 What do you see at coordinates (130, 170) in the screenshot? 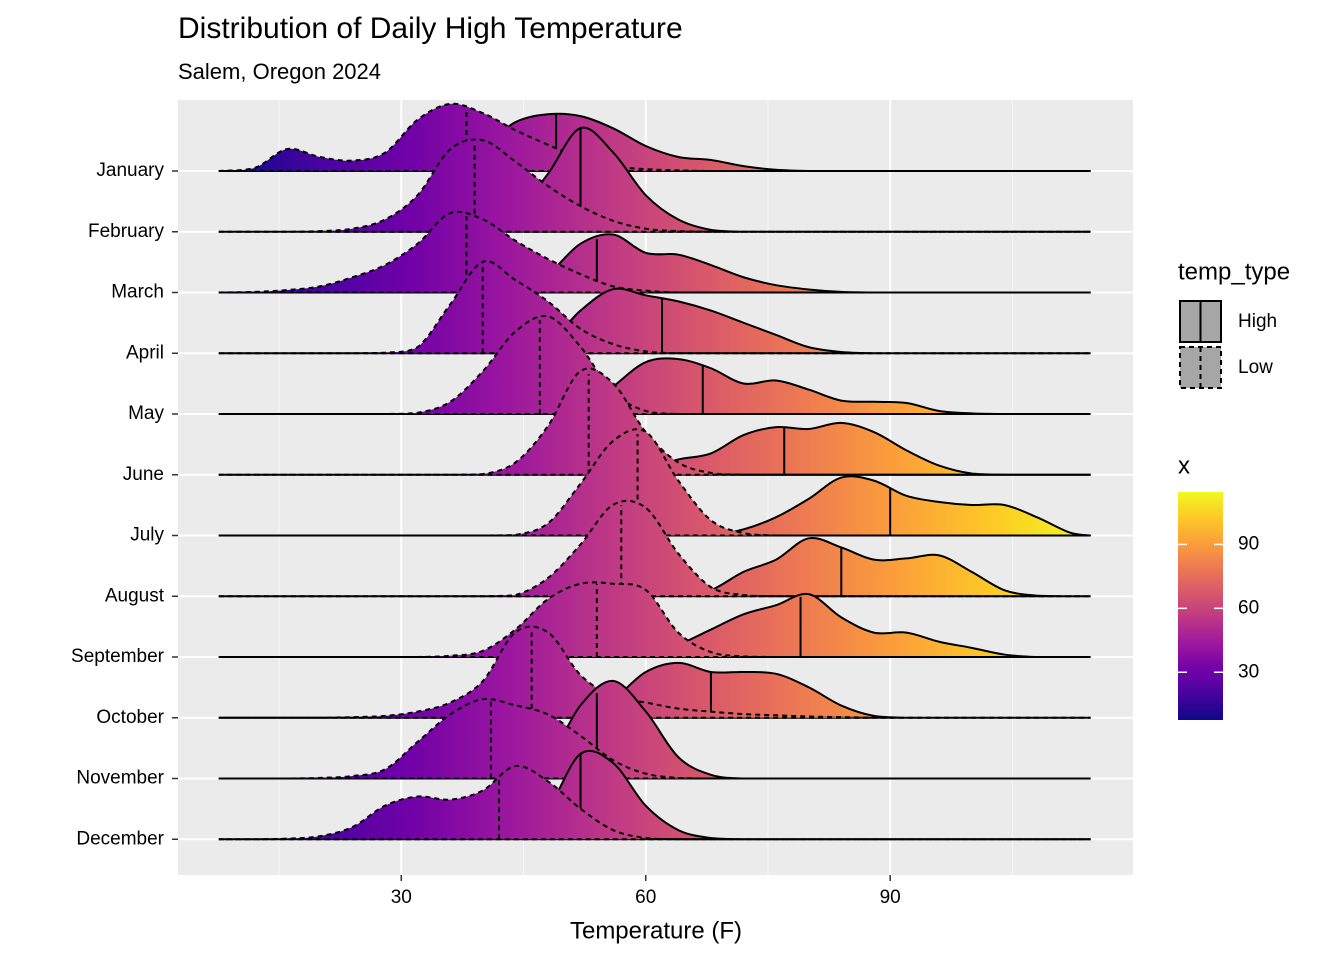
I see `y-tick-label: January` at bounding box center [130, 170].